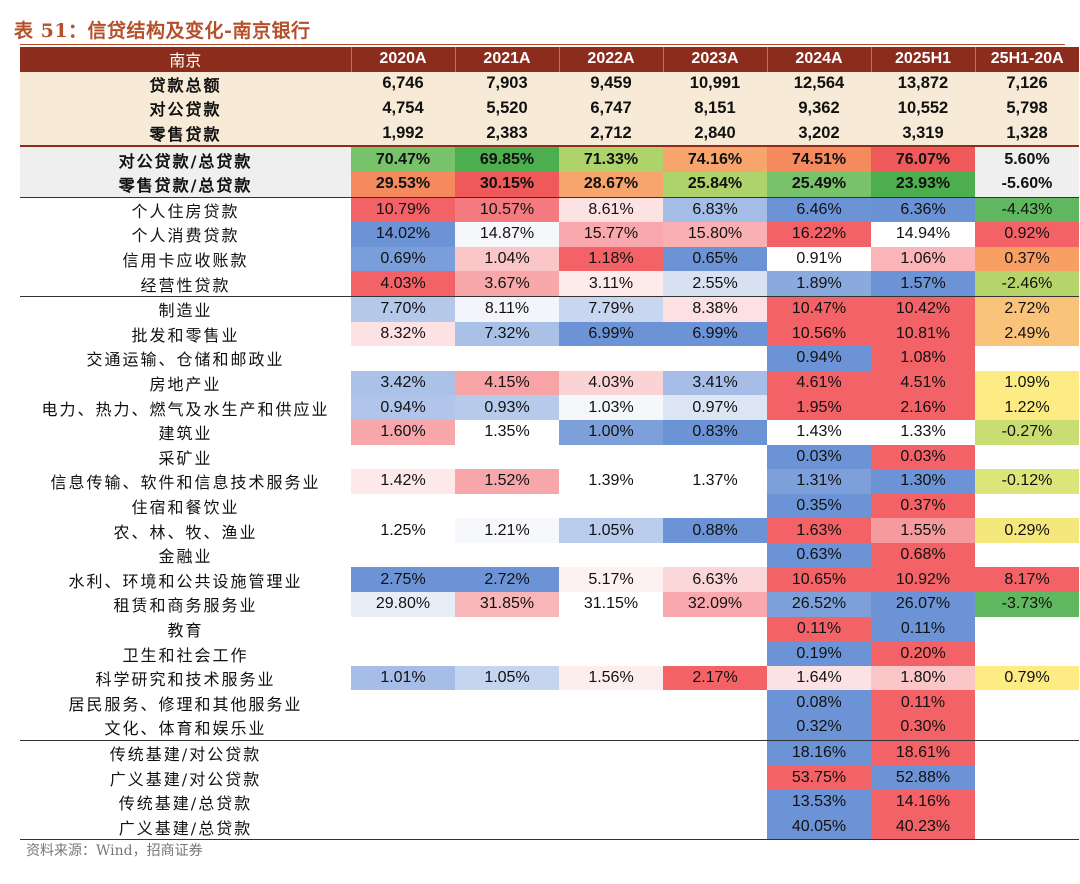 The height and width of the screenshot is (884, 1080). What do you see at coordinates (611, 604) in the screenshot?
I see `table-cell: 31.15%` at bounding box center [611, 604].